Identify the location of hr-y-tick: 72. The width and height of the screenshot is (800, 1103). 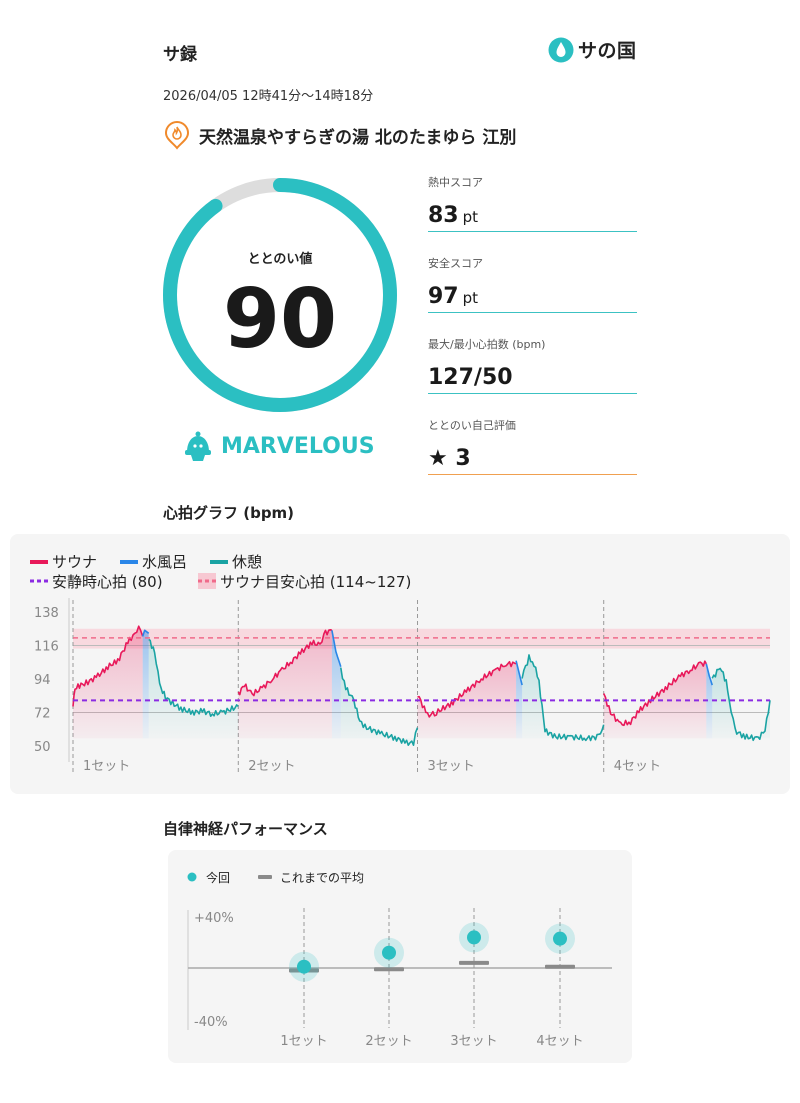
(42, 714).